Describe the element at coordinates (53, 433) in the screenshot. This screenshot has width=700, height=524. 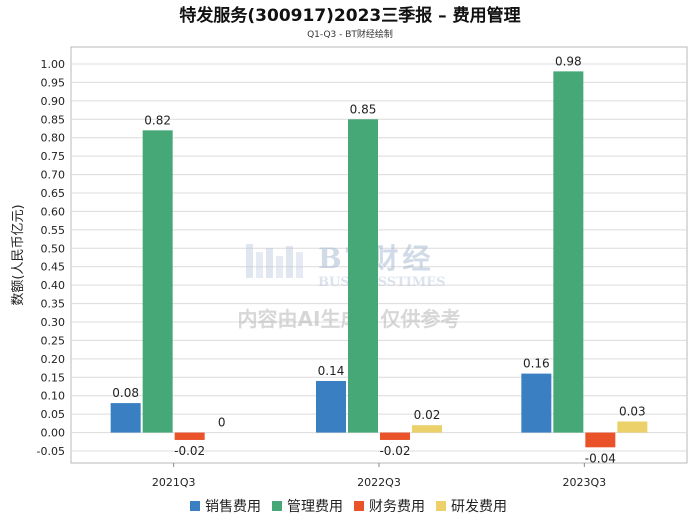
I see `y-tick-label: 0.00` at that location.